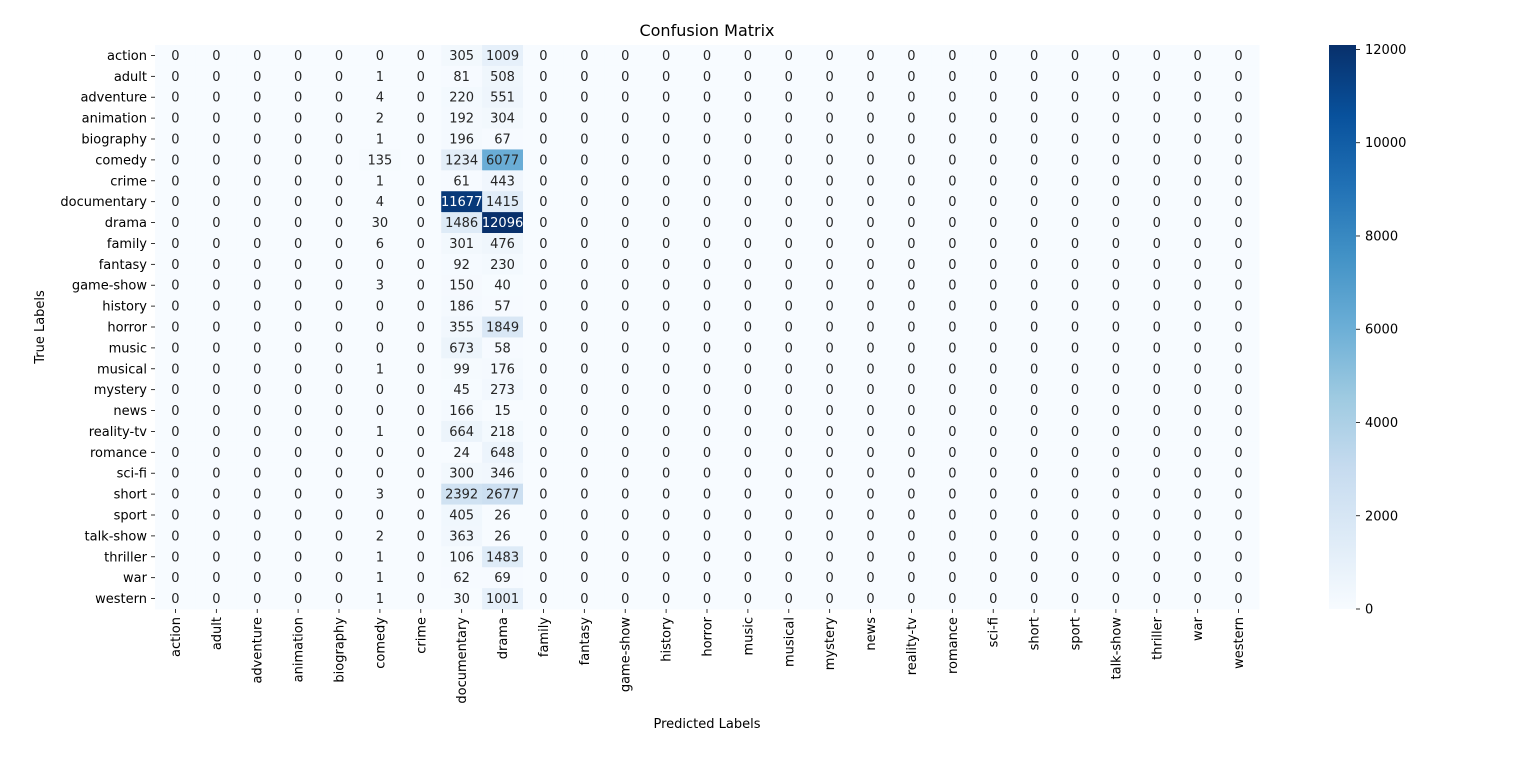  I want to click on cell-value-label: 405, so click(461, 516).